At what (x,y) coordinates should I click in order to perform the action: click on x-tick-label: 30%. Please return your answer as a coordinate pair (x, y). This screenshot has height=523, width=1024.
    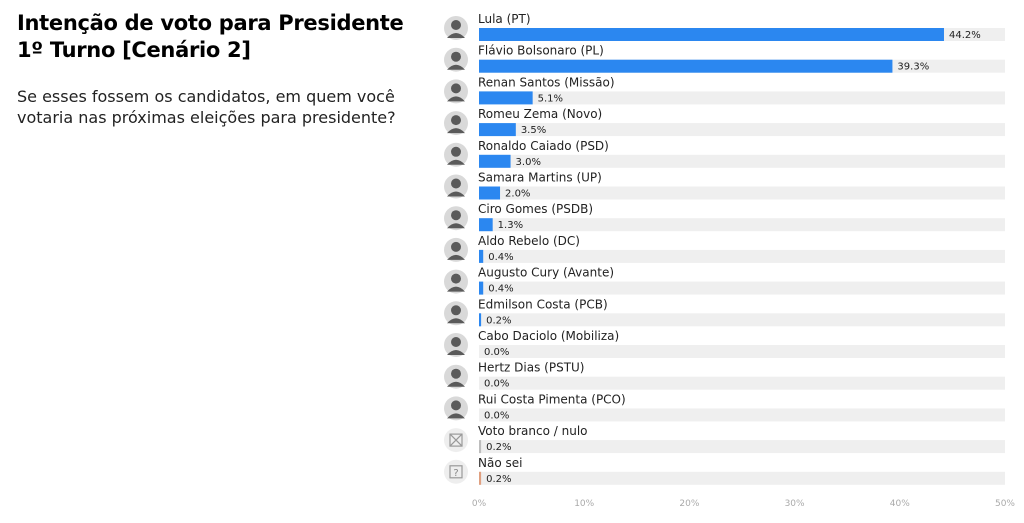
    Looking at the image, I should click on (795, 504).